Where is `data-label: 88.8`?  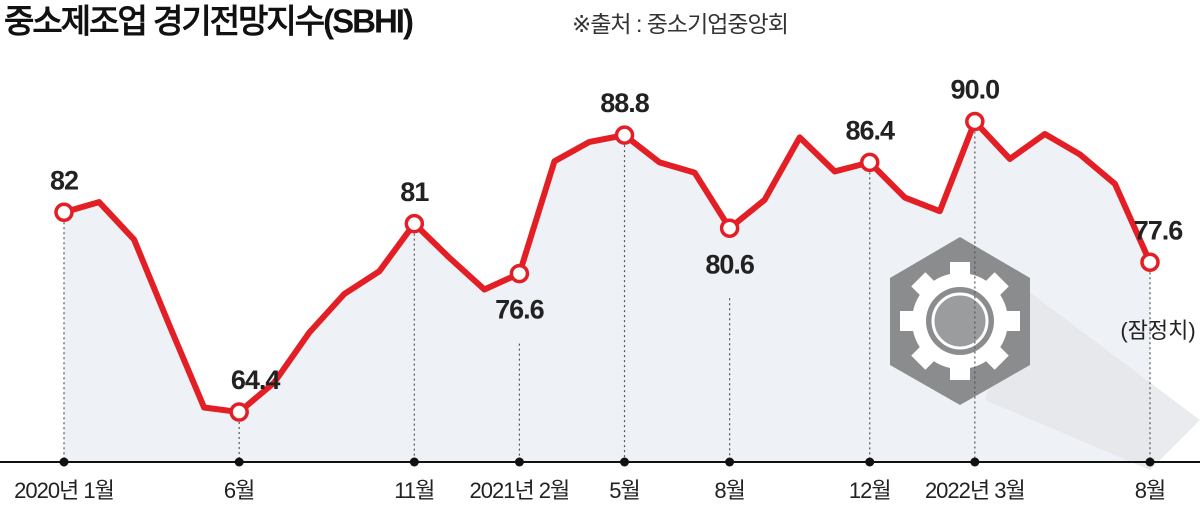 data-label: 88.8 is located at coordinates (625, 103).